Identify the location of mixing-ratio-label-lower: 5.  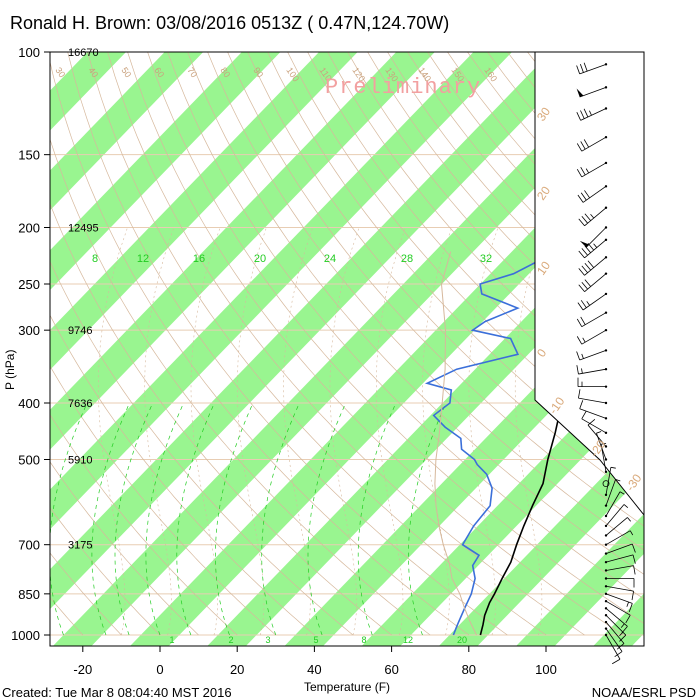
(315, 640).